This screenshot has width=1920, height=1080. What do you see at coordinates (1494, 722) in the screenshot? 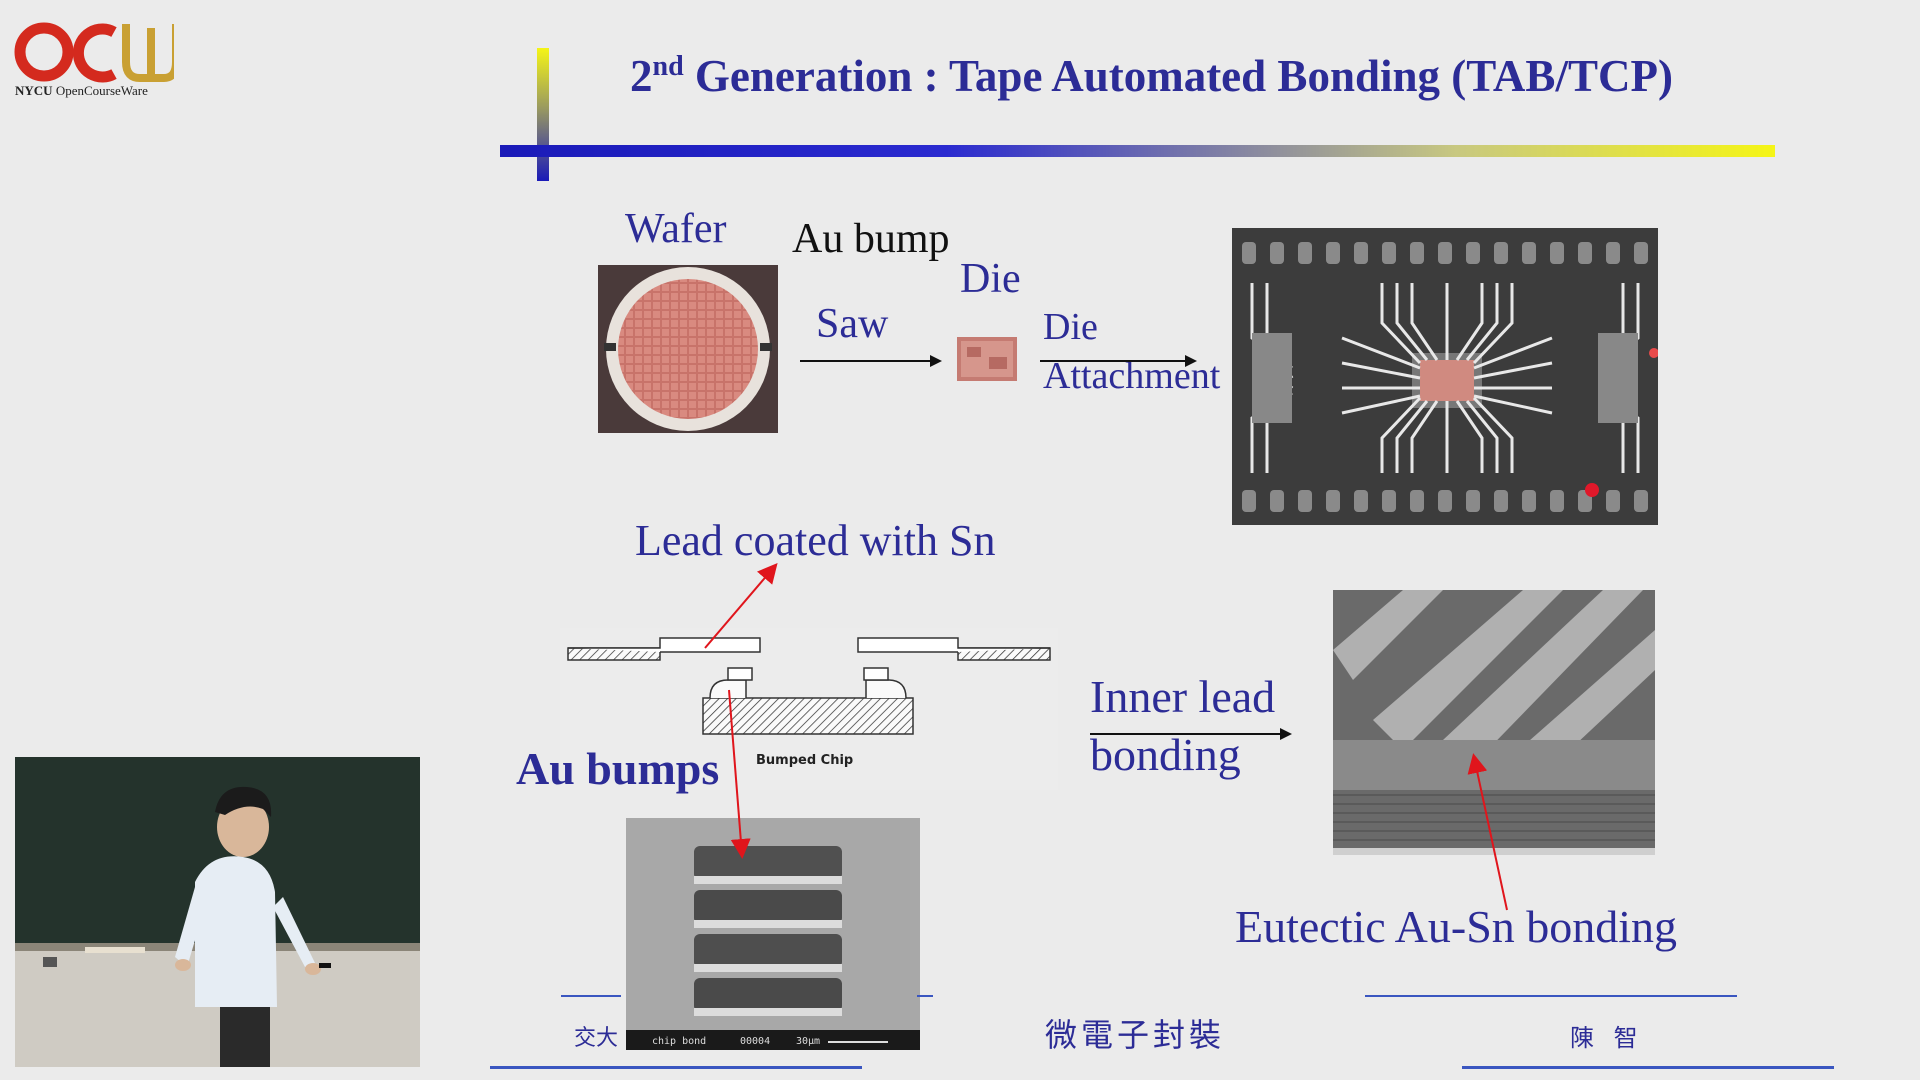
I see `inner-lead-bond-image` at bounding box center [1494, 722].